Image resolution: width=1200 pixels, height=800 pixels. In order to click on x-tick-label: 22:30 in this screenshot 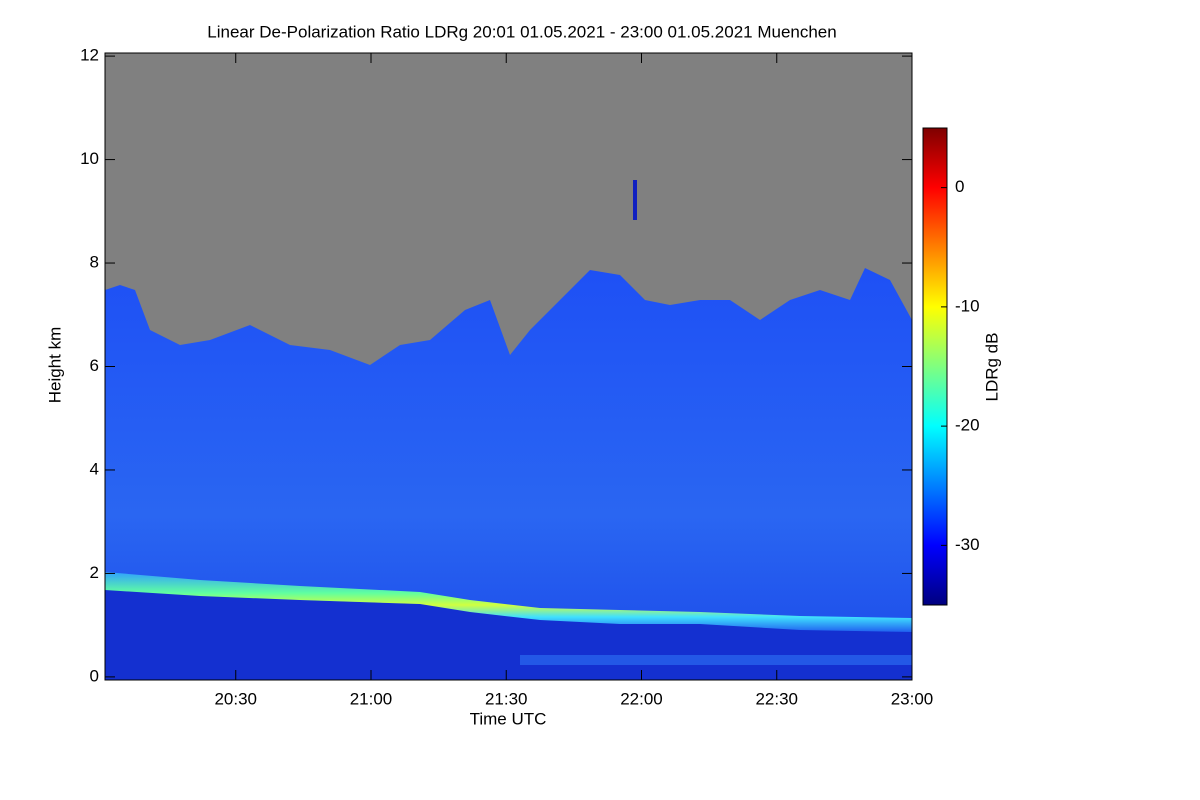, I will do `click(776, 698)`.